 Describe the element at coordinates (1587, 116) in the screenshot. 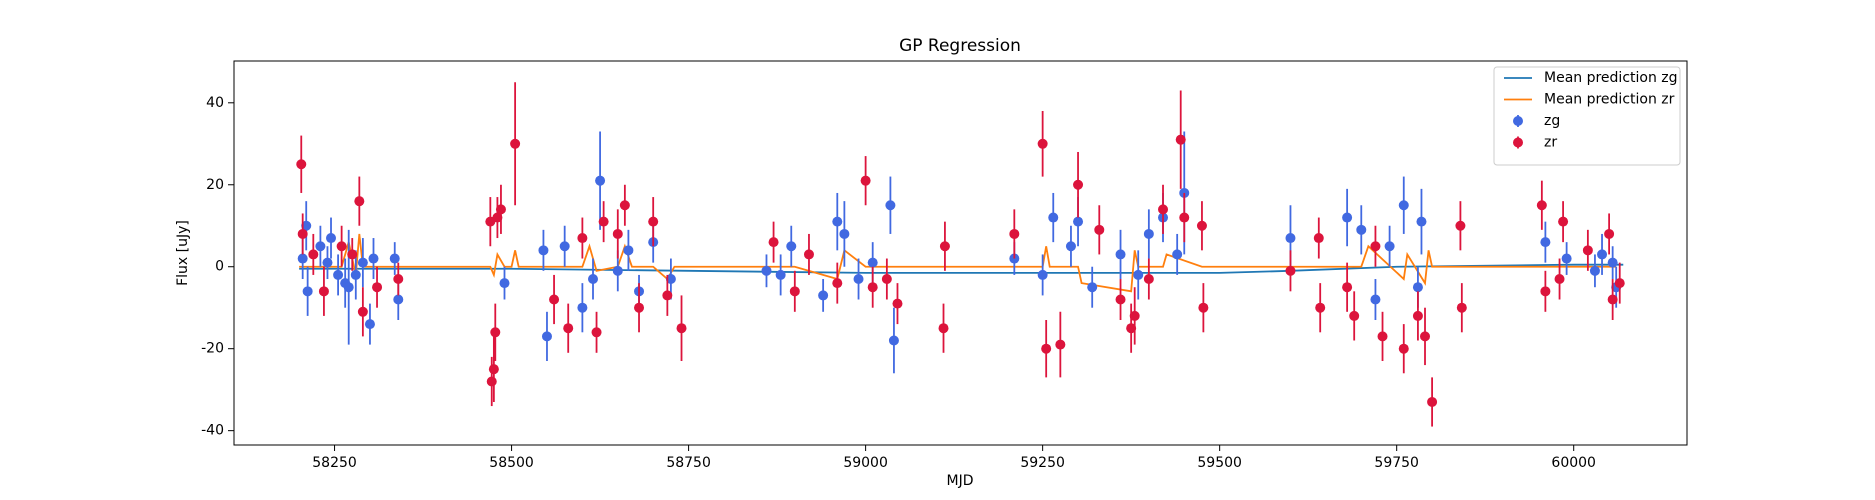

I see `legend: Mean prediction zg Mean prediction zr zg zr` at that location.